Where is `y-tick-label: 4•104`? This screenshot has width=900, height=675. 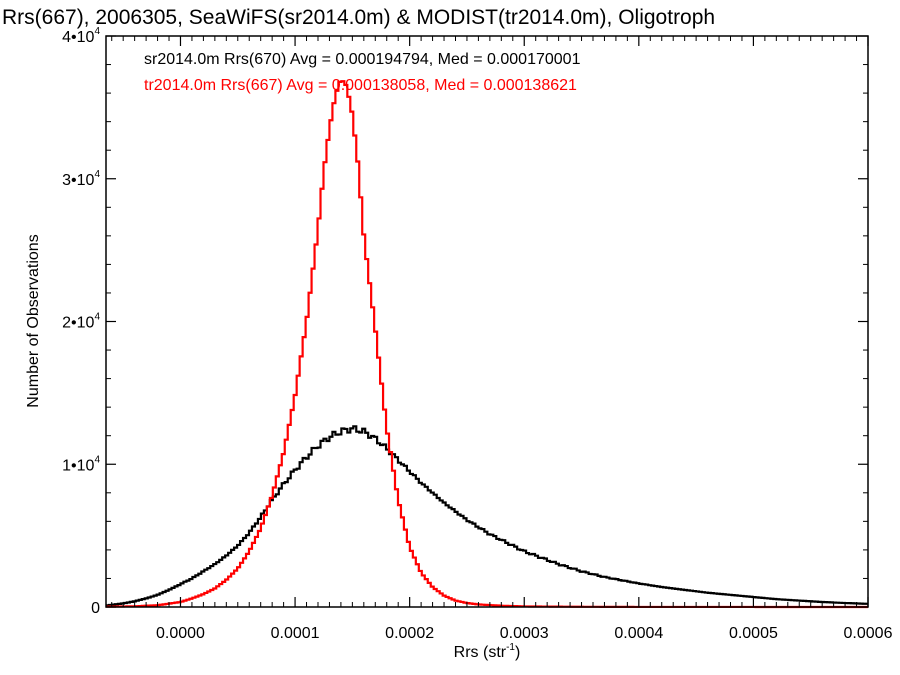
y-tick-label: 4•104 is located at coordinates (81, 36).